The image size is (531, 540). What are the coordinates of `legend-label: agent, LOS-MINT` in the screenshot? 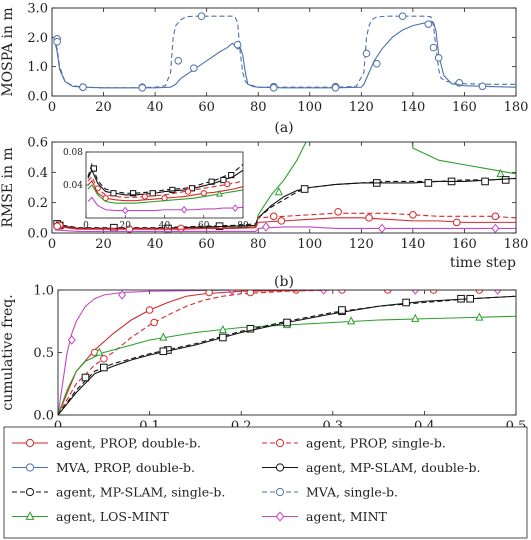 It's located at (112, 516).